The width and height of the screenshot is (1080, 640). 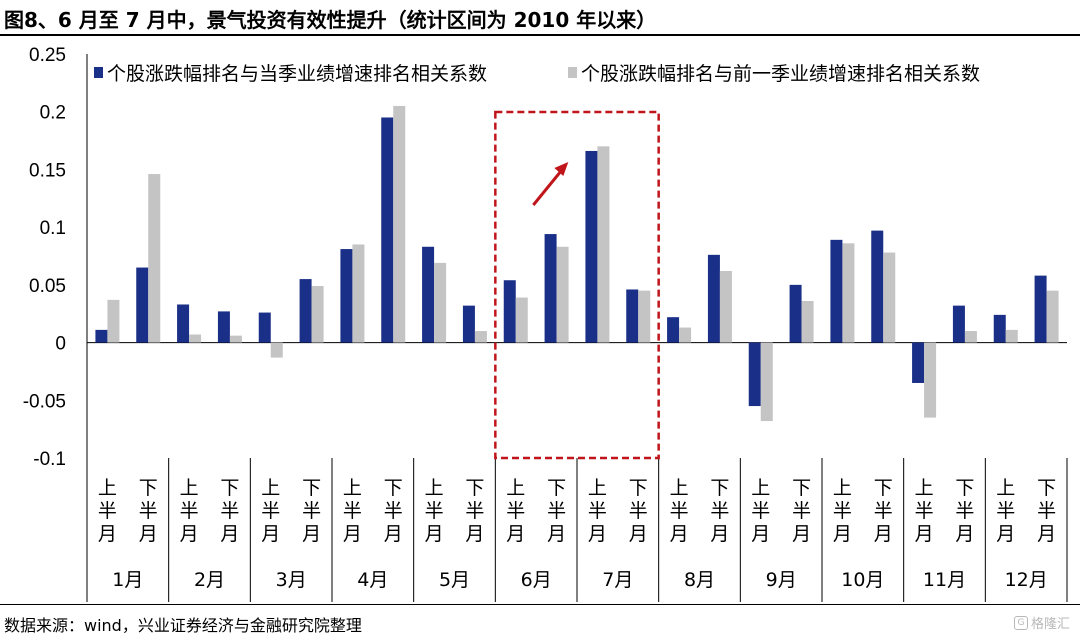 I want to click on legend-item-series2: 个股涨跌幅排名与前一季业绩增速排名相关系数, so click(x=774, y=74).